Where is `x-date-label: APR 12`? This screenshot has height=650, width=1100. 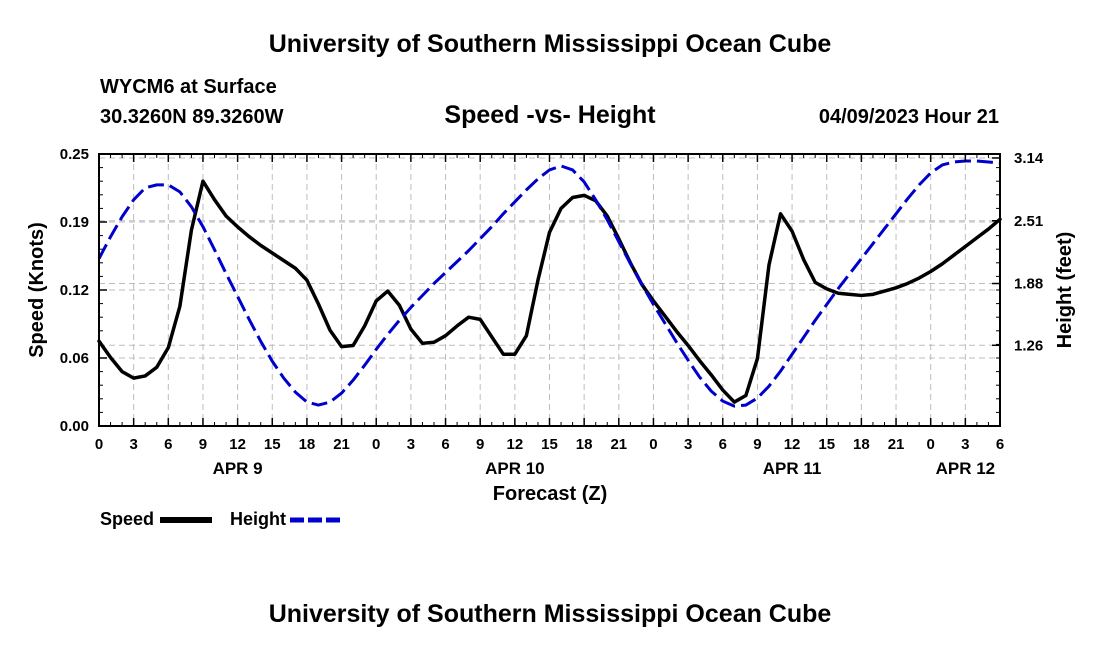 x-date-label: APR 12 is located at coordinates (966, 468).